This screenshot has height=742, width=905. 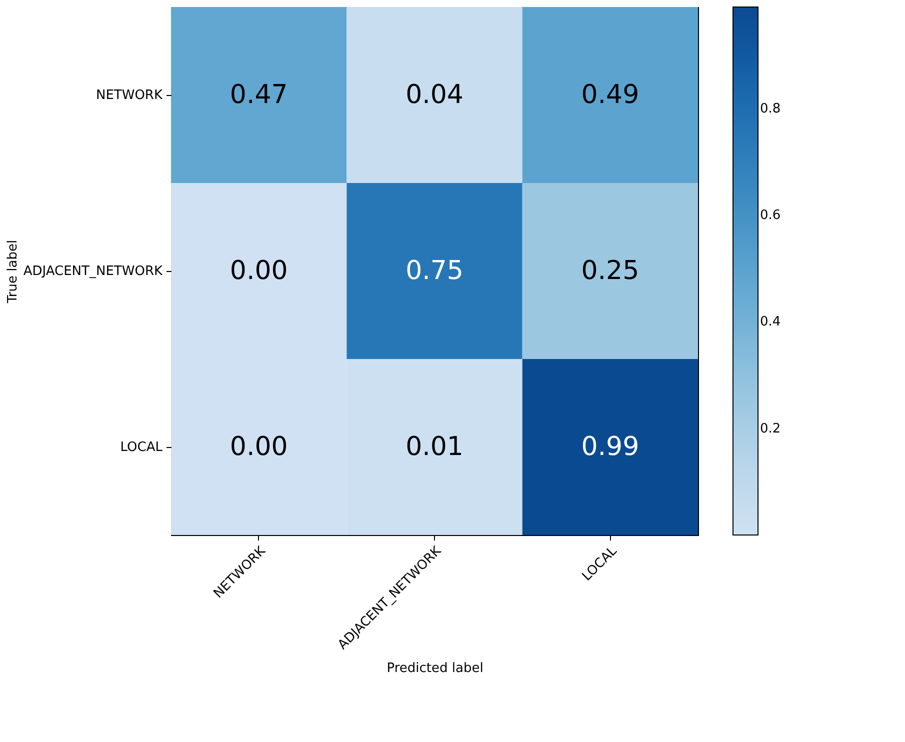 What do you see at coordinates (259, 95) in the screenshot?
I see `data-label: 0.47` at bounding box center [259, 95].